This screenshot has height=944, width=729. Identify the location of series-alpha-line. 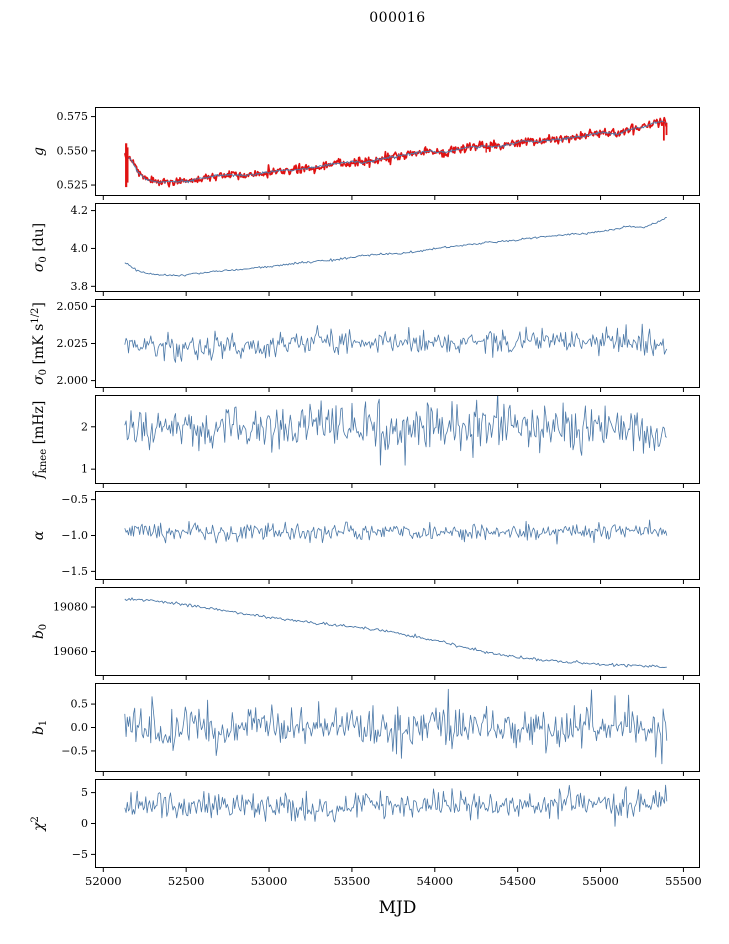
(396, 532).